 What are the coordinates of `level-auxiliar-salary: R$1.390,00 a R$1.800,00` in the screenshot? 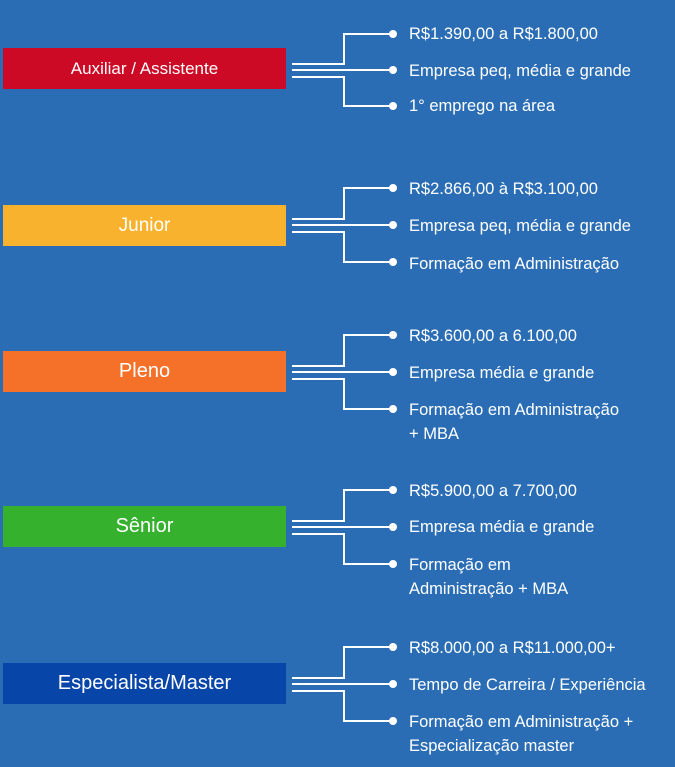 It's located at (503, 34).